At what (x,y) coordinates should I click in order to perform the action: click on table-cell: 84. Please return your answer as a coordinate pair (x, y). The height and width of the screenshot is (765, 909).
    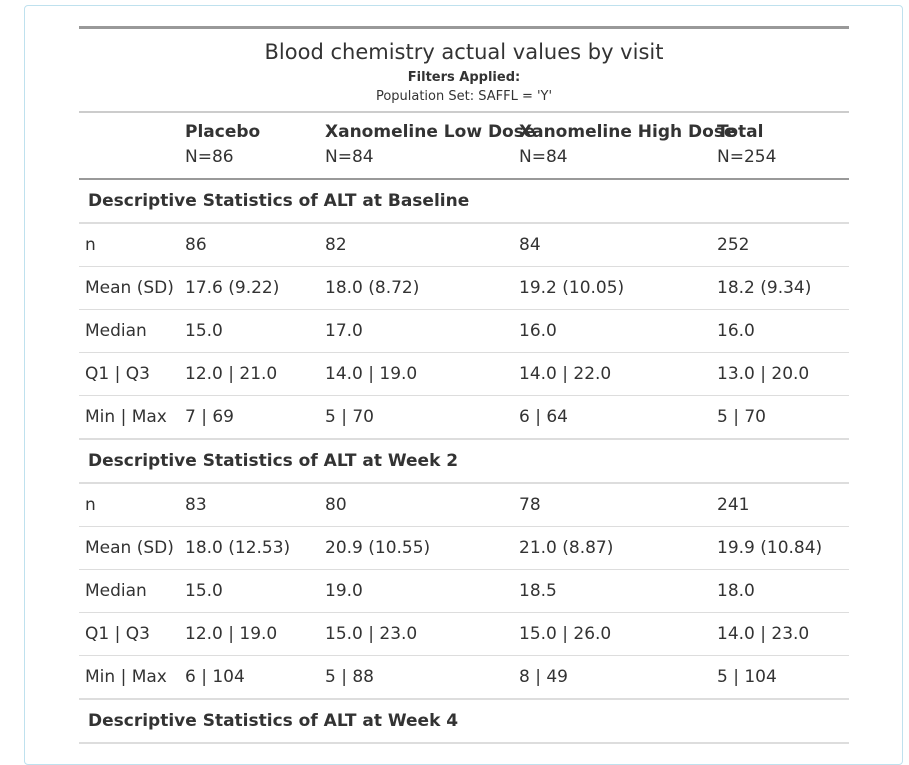
    Looking at the image, I should click on (612, 245).